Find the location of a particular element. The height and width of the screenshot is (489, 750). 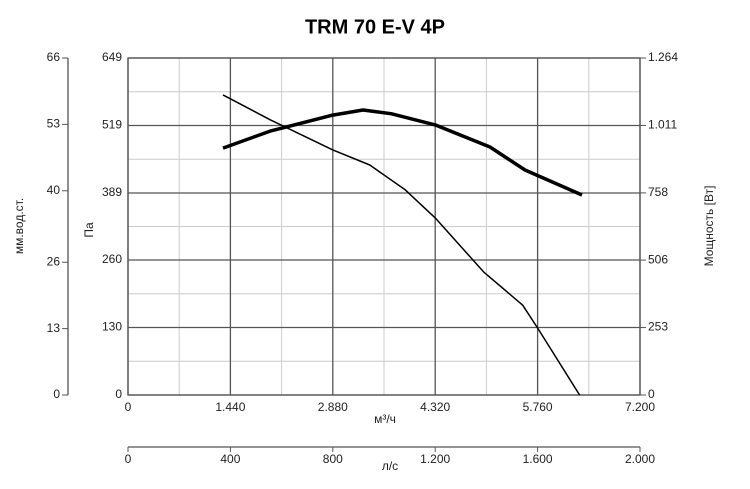

x-tick-label: 2.880 is located at coordinates (333, 407).